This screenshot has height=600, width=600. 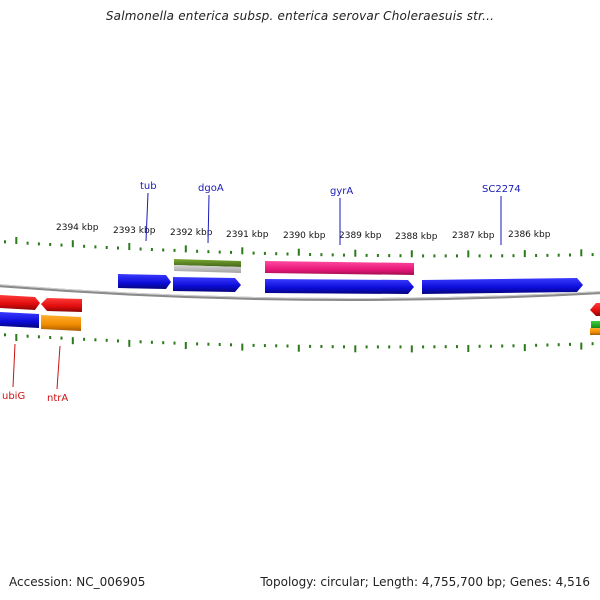 What do you see at coordinates (300, 315) in the screenshot?
I see `reverse-features` at bounding box center [300, 315].